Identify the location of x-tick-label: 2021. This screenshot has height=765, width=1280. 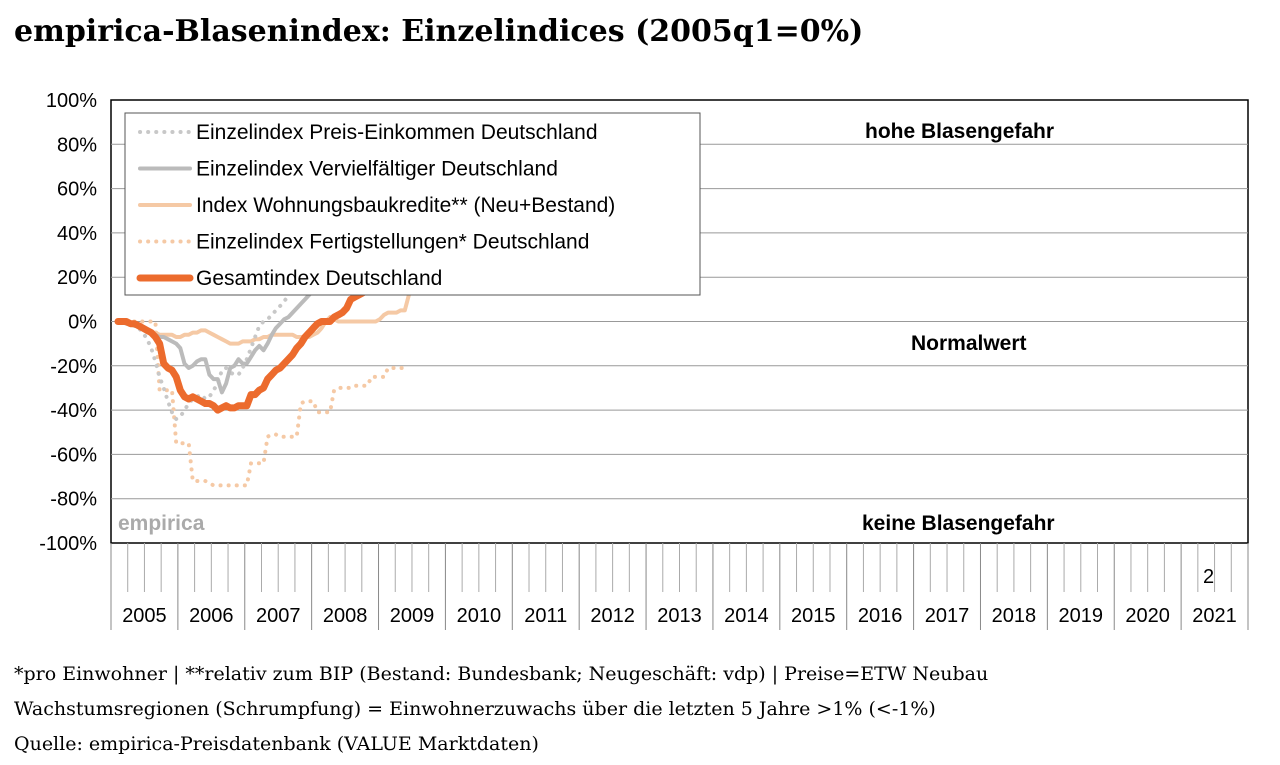
(1214, 616).